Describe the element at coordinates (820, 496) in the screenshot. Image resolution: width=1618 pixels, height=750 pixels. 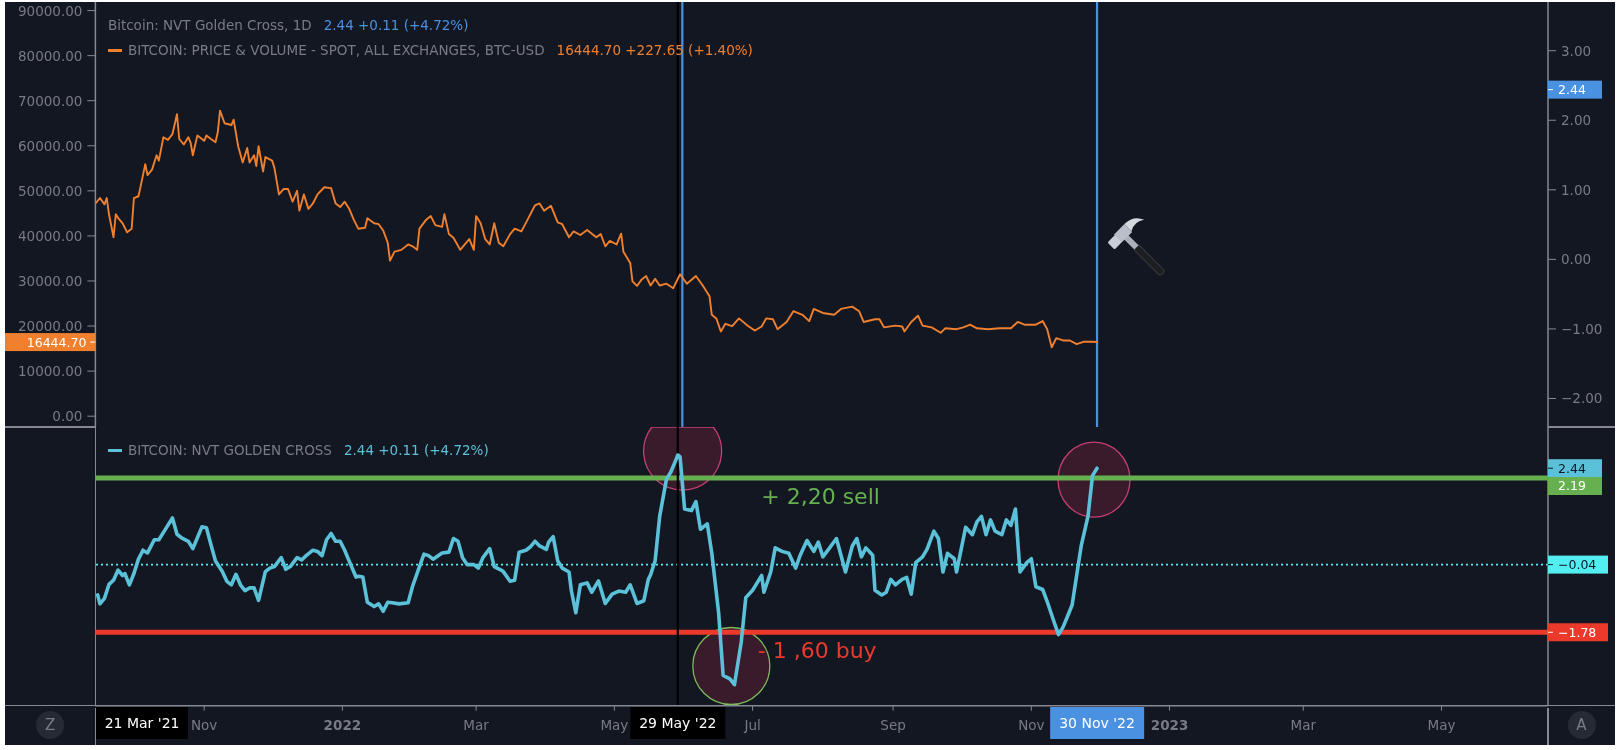
I see `annotation: + 2,20 sell` at that location.